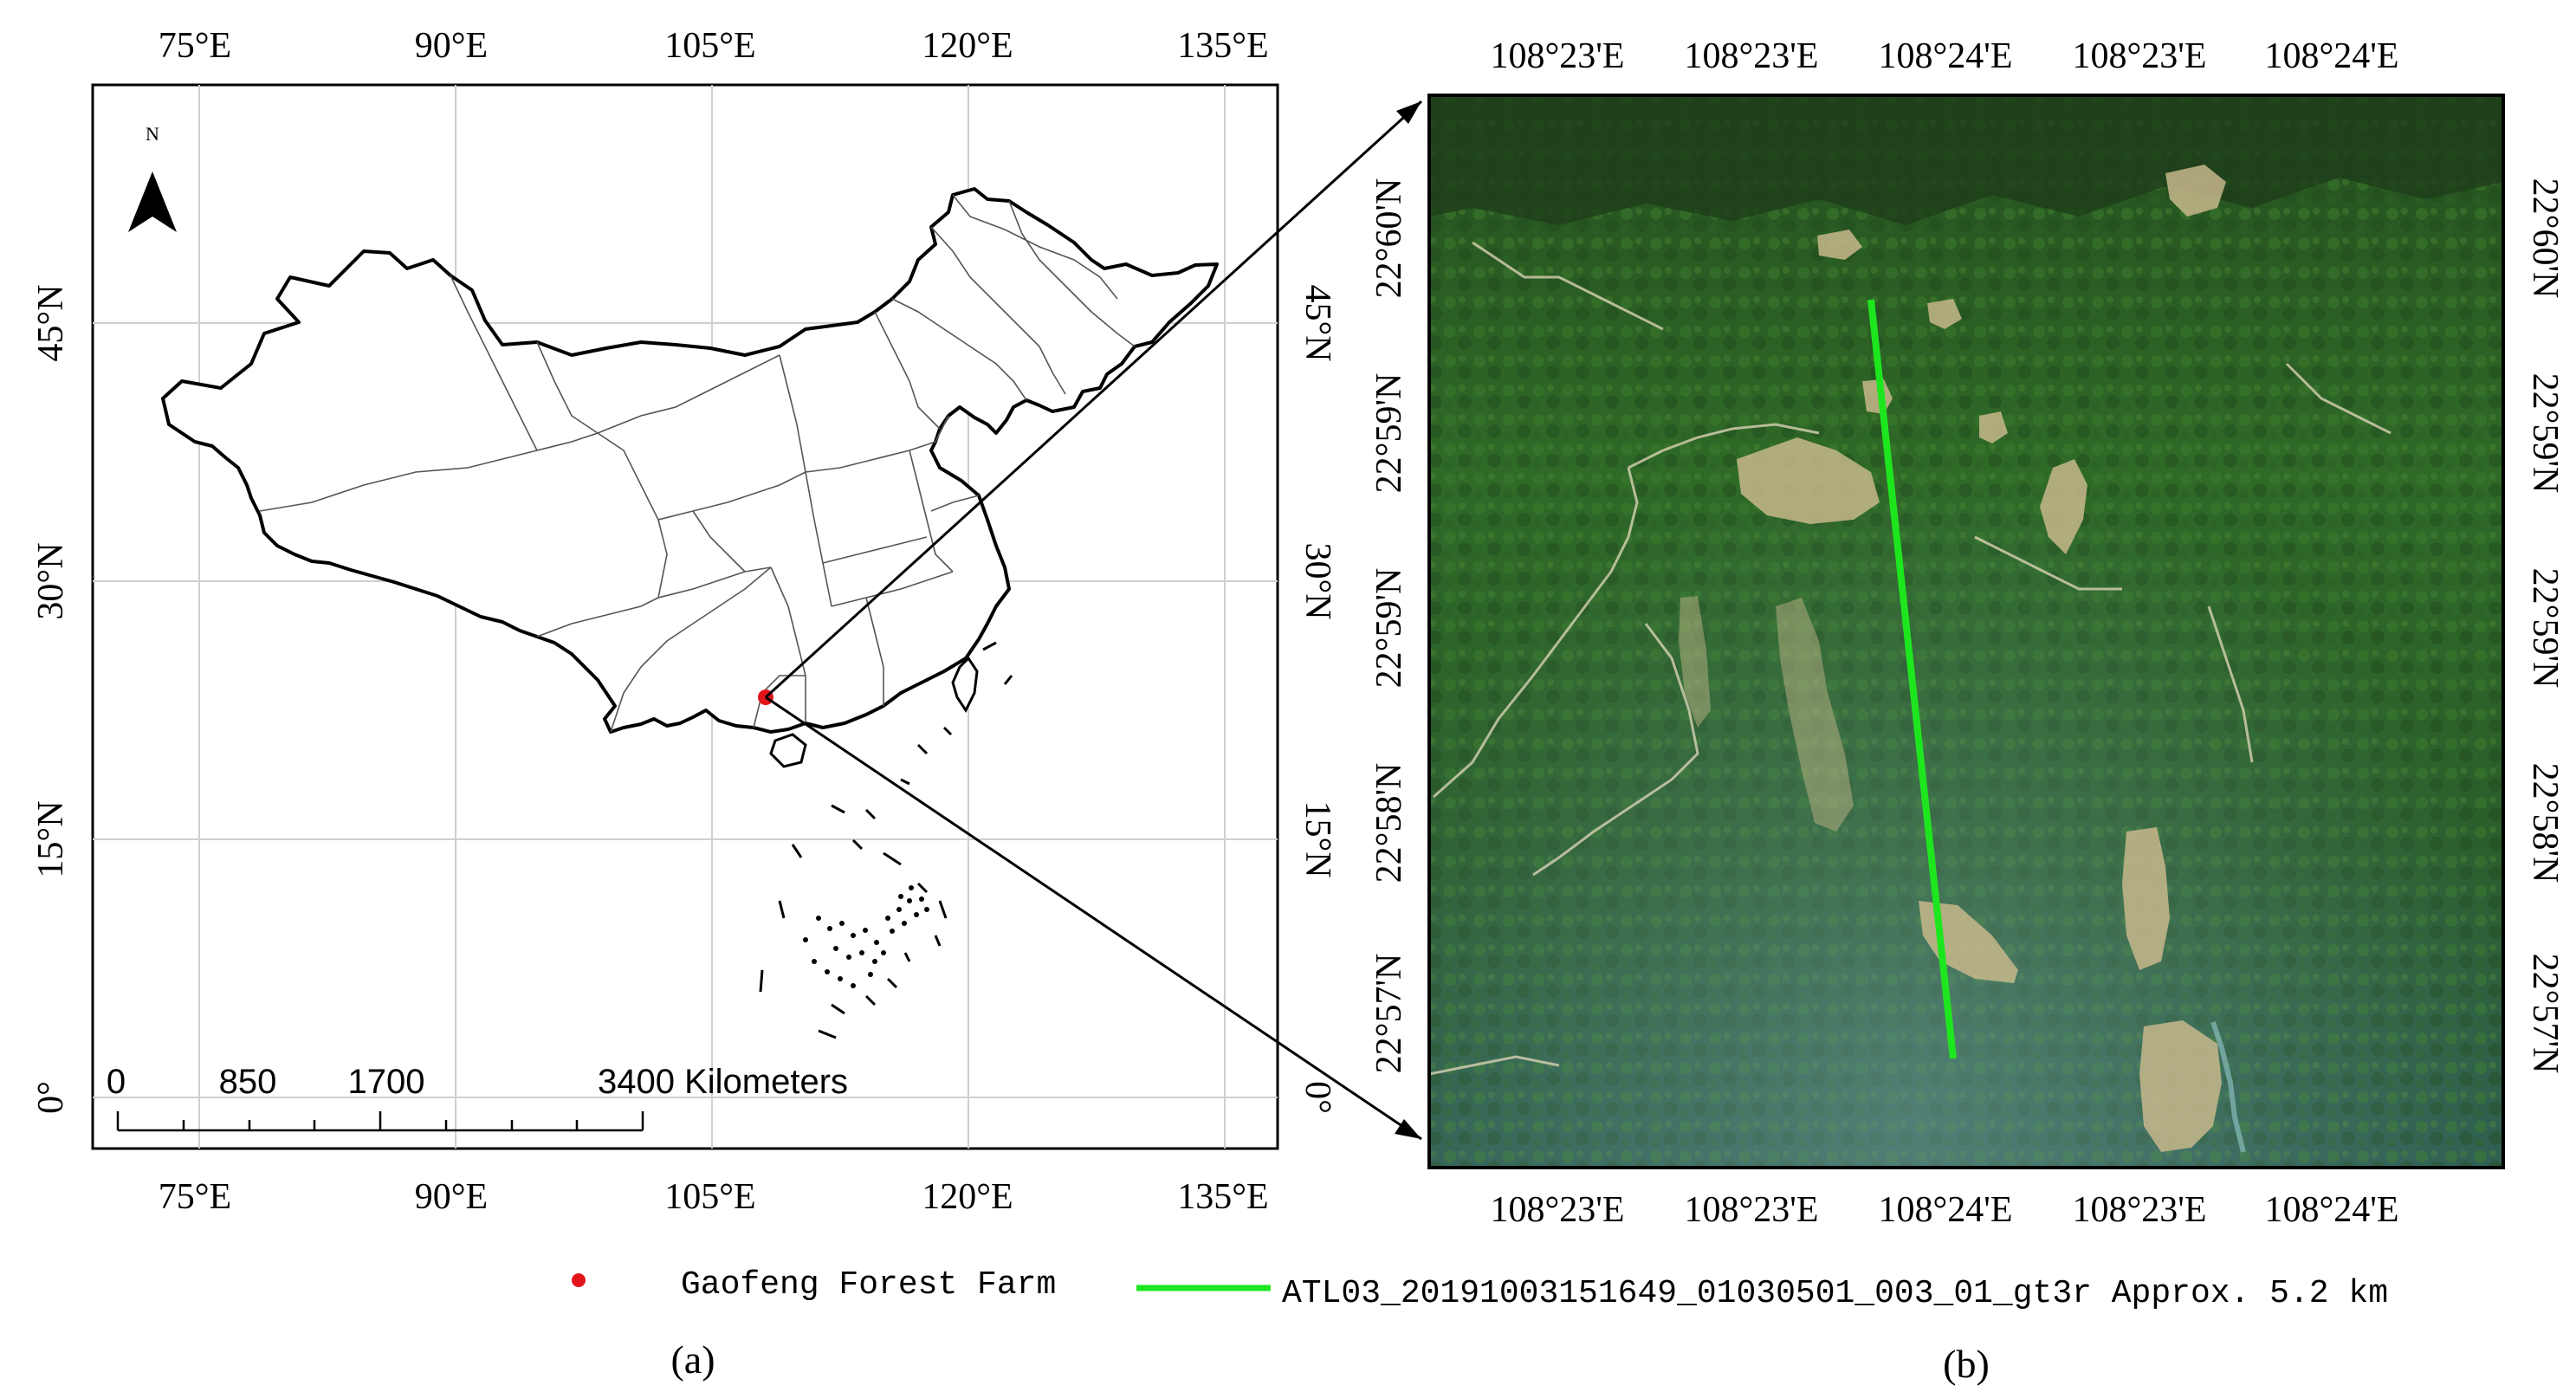  Describe the element at coordinates (51, 838) in the screenshot. I see `lat-label-left: 15°N` at that location.